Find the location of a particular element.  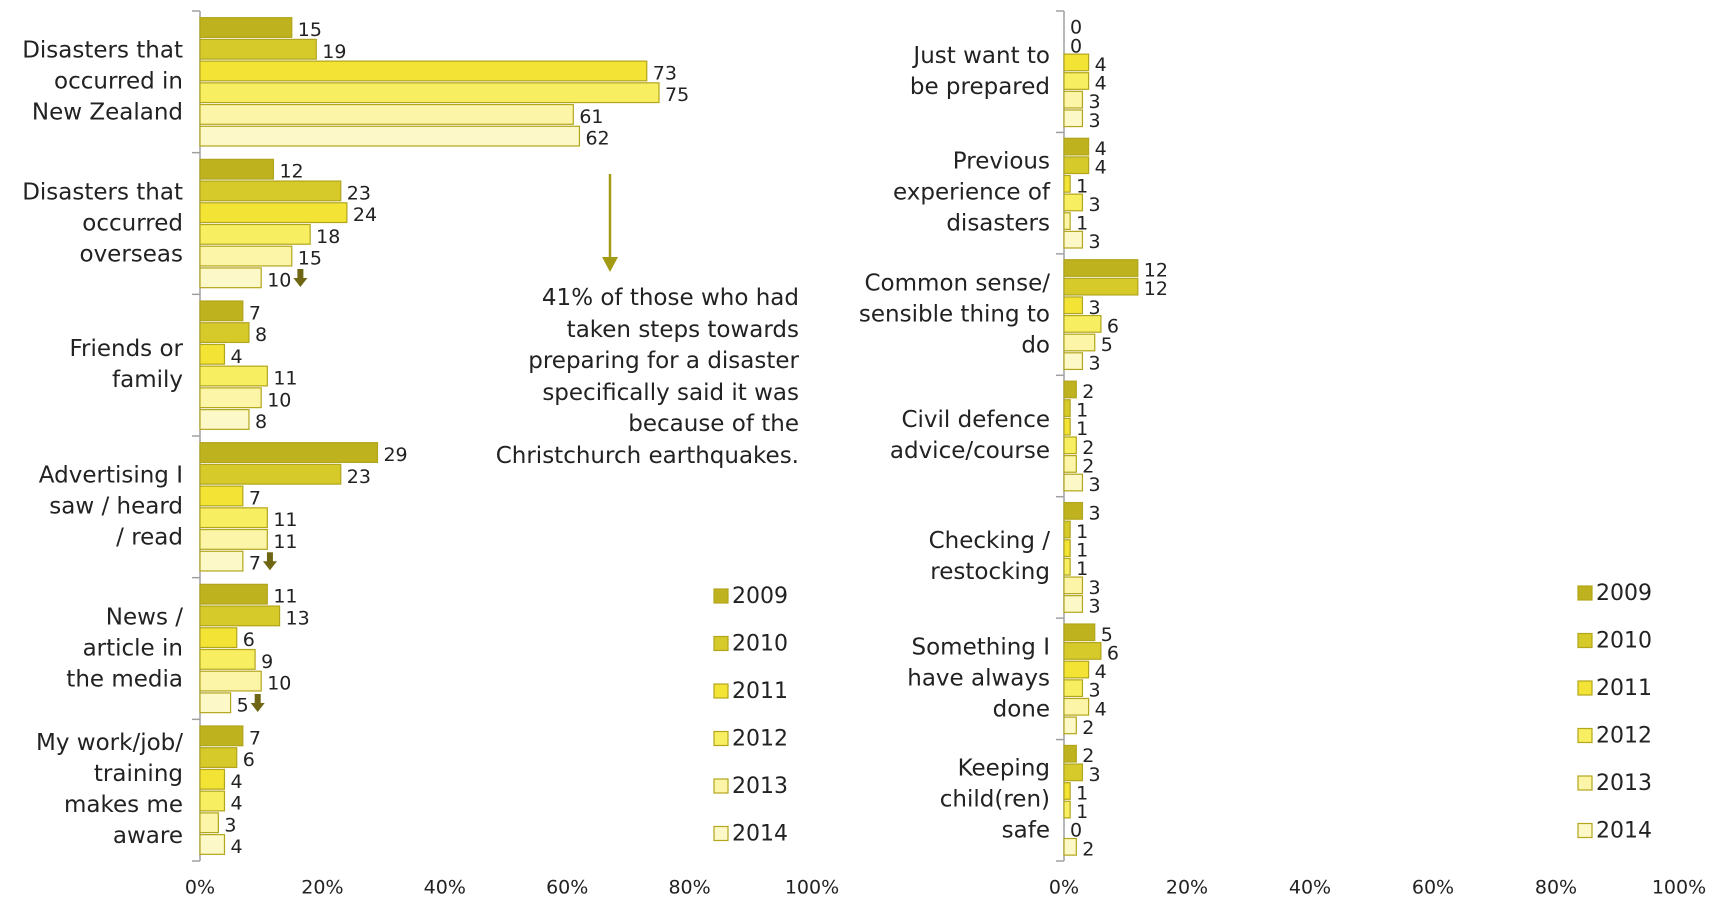

value-label: 9 is located at coordinates (267, 662).